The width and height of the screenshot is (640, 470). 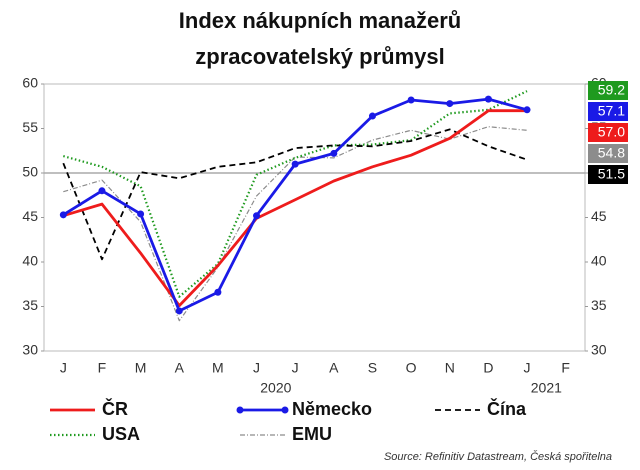 What do you see at coordinates (488, 368) in the screenshot?
I see `x-tick-label: D` at bounding box center [488, 368].